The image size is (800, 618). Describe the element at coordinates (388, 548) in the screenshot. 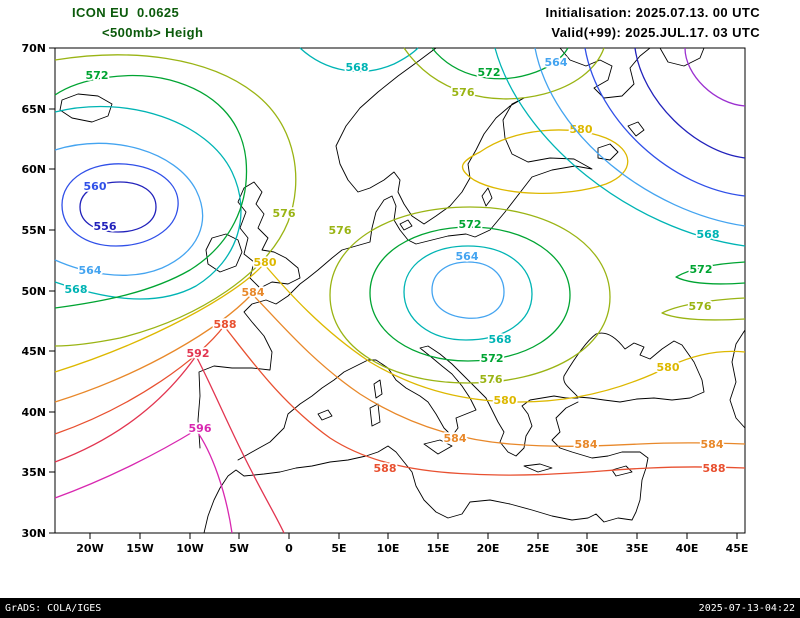

I see `lon-tick-label: 10E` at that location.